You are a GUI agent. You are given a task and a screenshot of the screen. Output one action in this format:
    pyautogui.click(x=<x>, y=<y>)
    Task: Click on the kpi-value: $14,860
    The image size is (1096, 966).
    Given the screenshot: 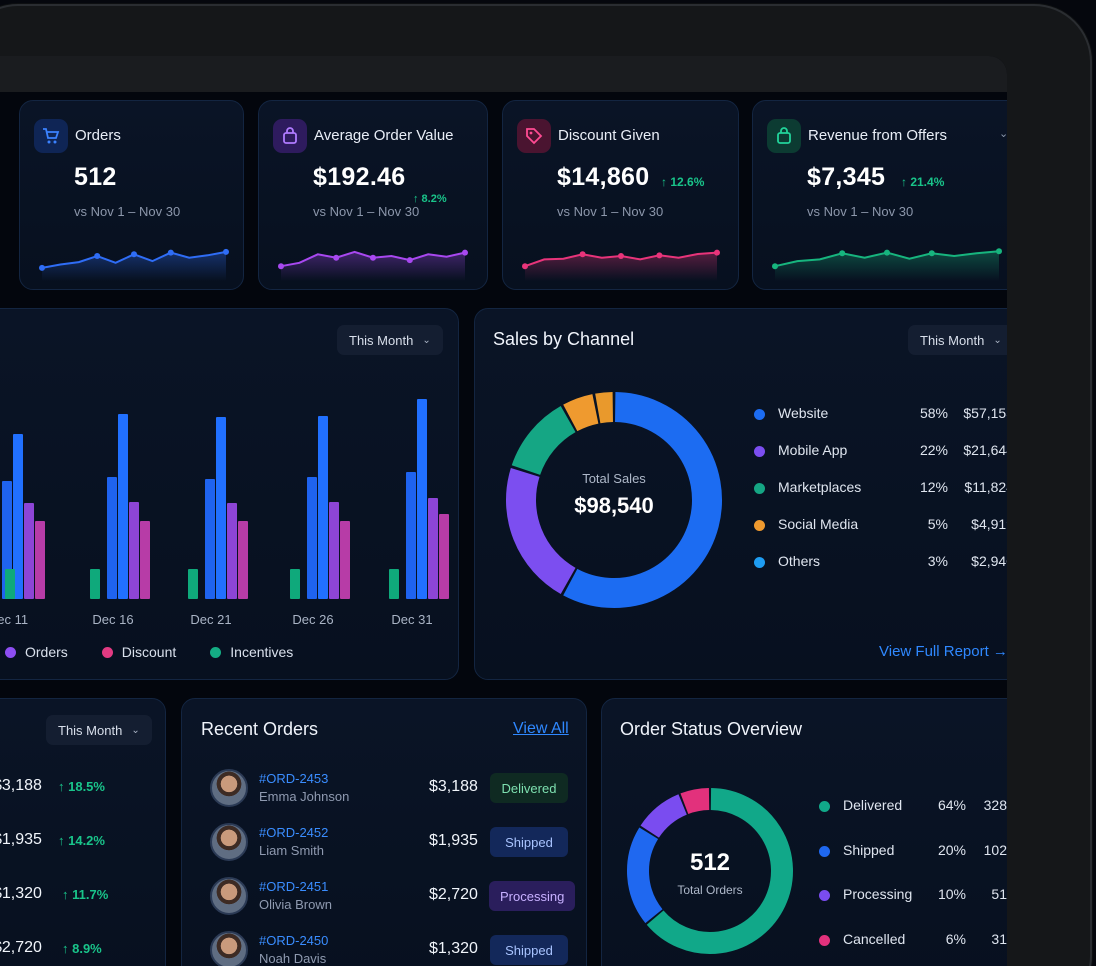 What is the action you would take?
    pyautogui.click(x=603, y=177)
    